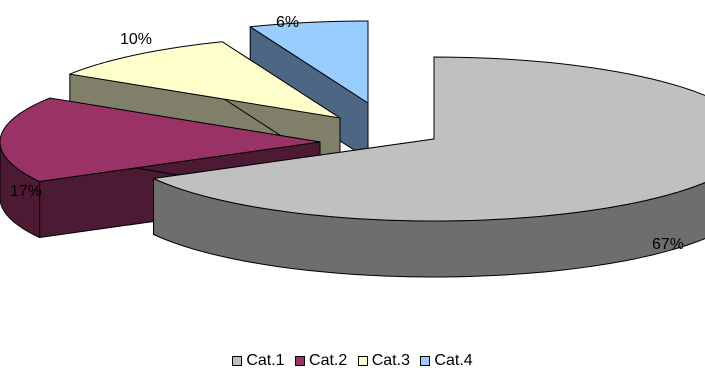 The image size is (705, 385). I want to click on legend-swatch-cat4, so click(425, 361).